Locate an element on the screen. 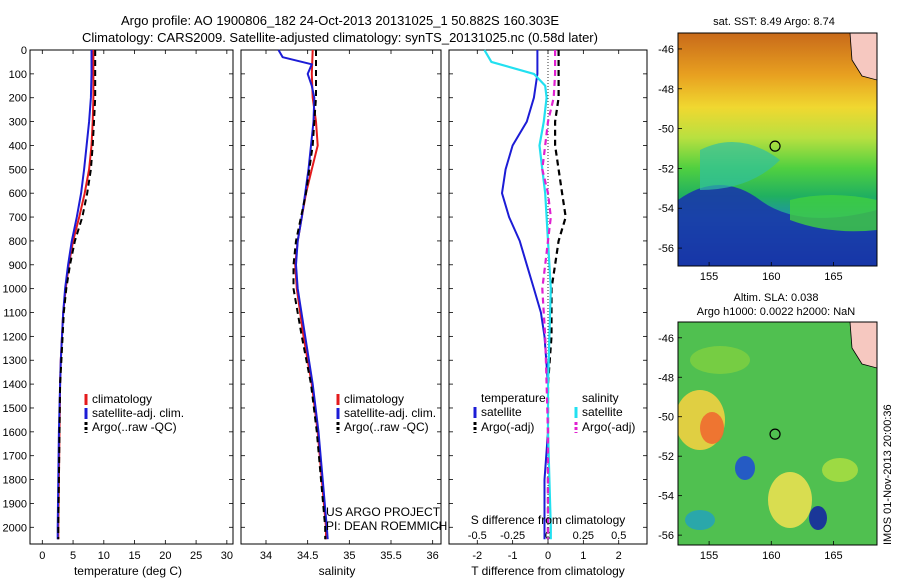 The height and width of the screenshot is (580, 900). x-tick-label: 30 is located at coordinates (227, 556).